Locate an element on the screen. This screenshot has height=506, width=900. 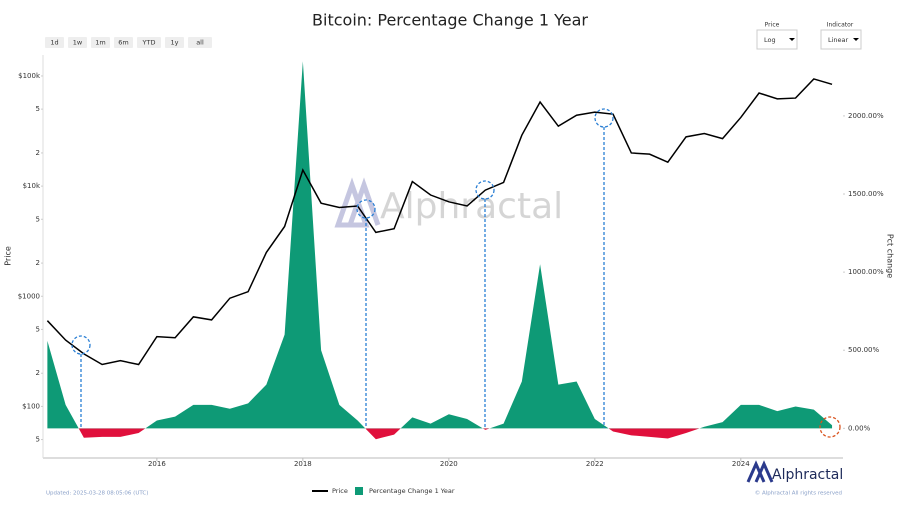
logo-mark is located at coordinates (760, 471).